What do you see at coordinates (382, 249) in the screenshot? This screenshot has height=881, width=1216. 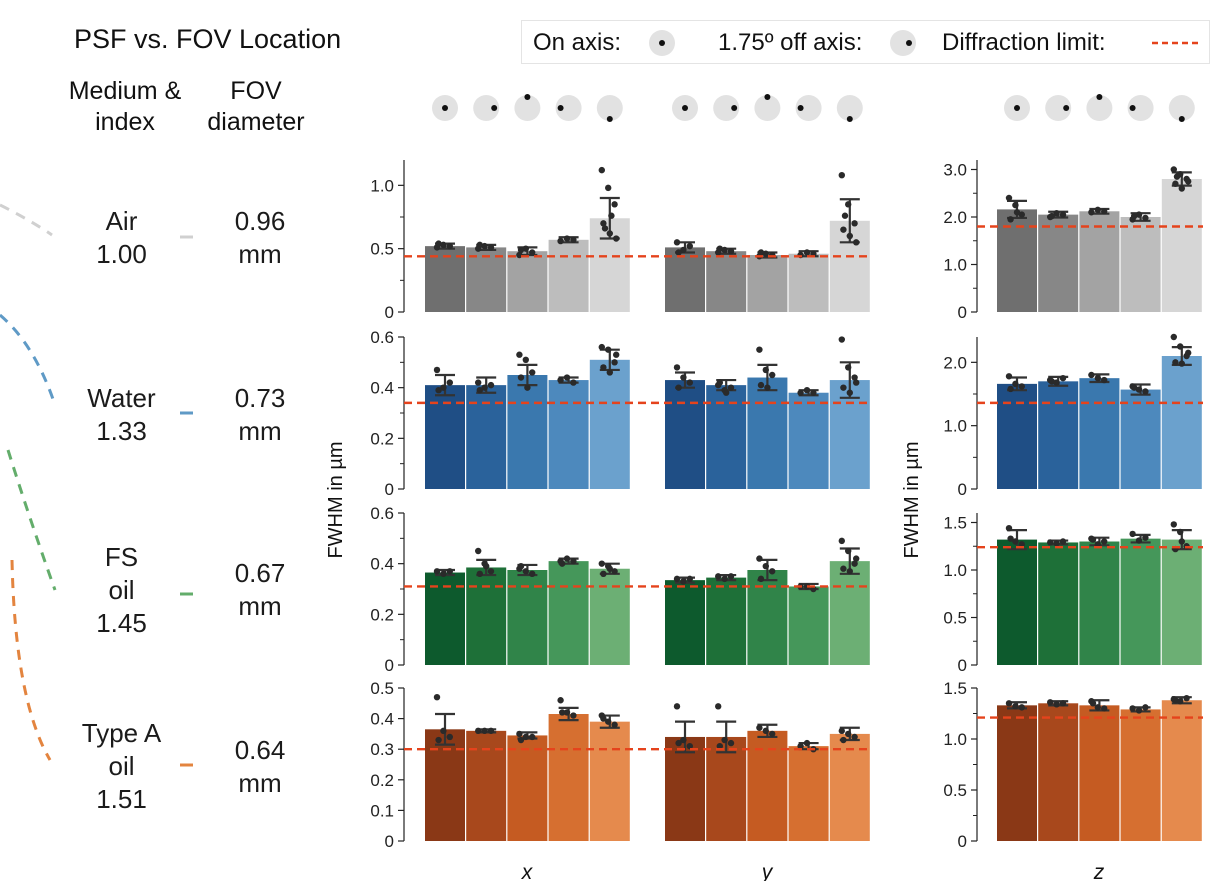 I see `y-tick-label-air-xy: 0.5` at bounding box center [382, 249].